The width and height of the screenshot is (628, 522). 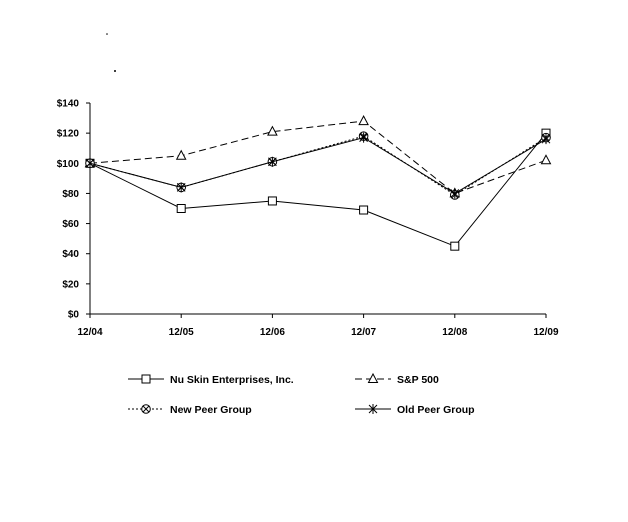 What do you see at coordinates (232, 380) in the screenshot?
I see `legend-label: Nu Skin Enterprises, Inc.` at bounding box center [232, 380].